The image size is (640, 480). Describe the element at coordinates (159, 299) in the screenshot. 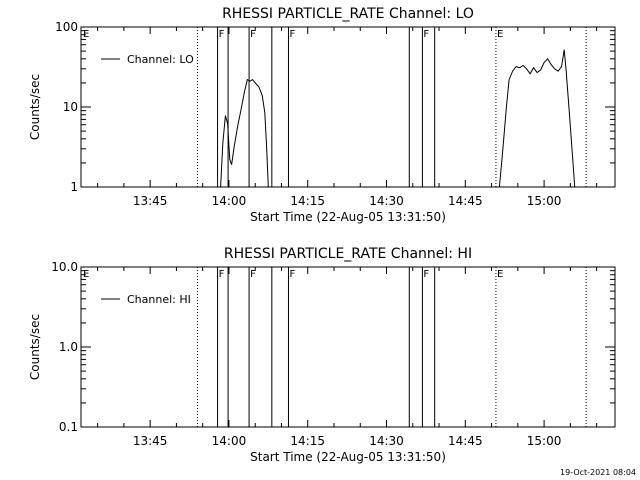

I see `legend-label: Channel: HI` at that location.